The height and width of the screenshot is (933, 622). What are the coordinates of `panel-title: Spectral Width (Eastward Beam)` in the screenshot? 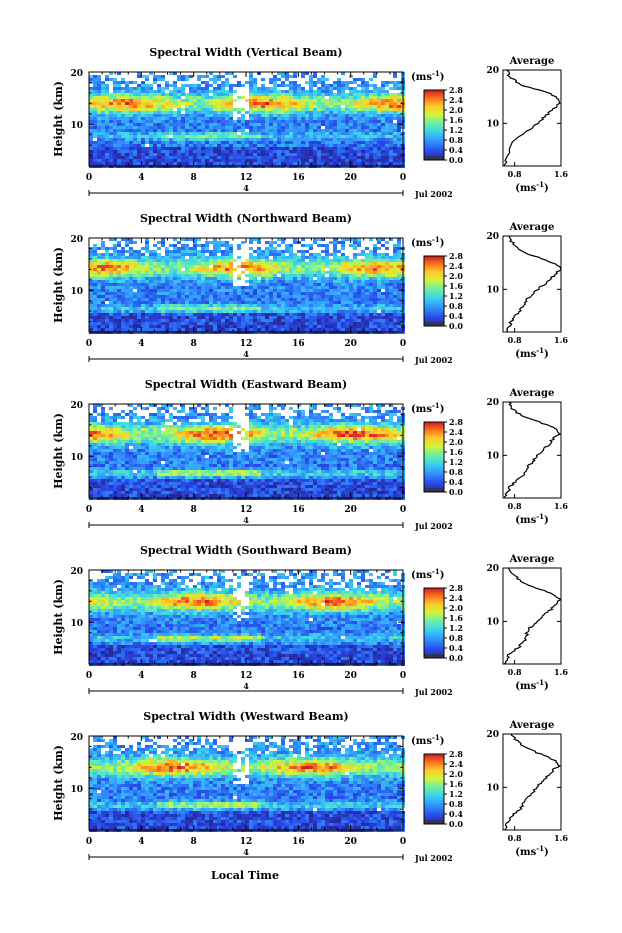 It's located at (246, 384).